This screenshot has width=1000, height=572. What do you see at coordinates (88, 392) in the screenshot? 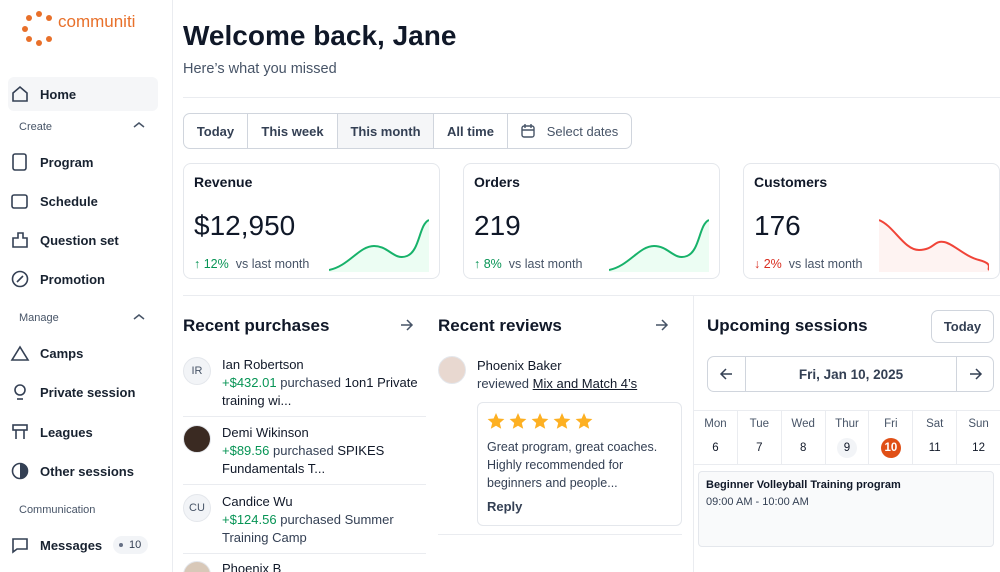
I see `nav-label: Private session` at bounding box center [88, 392].